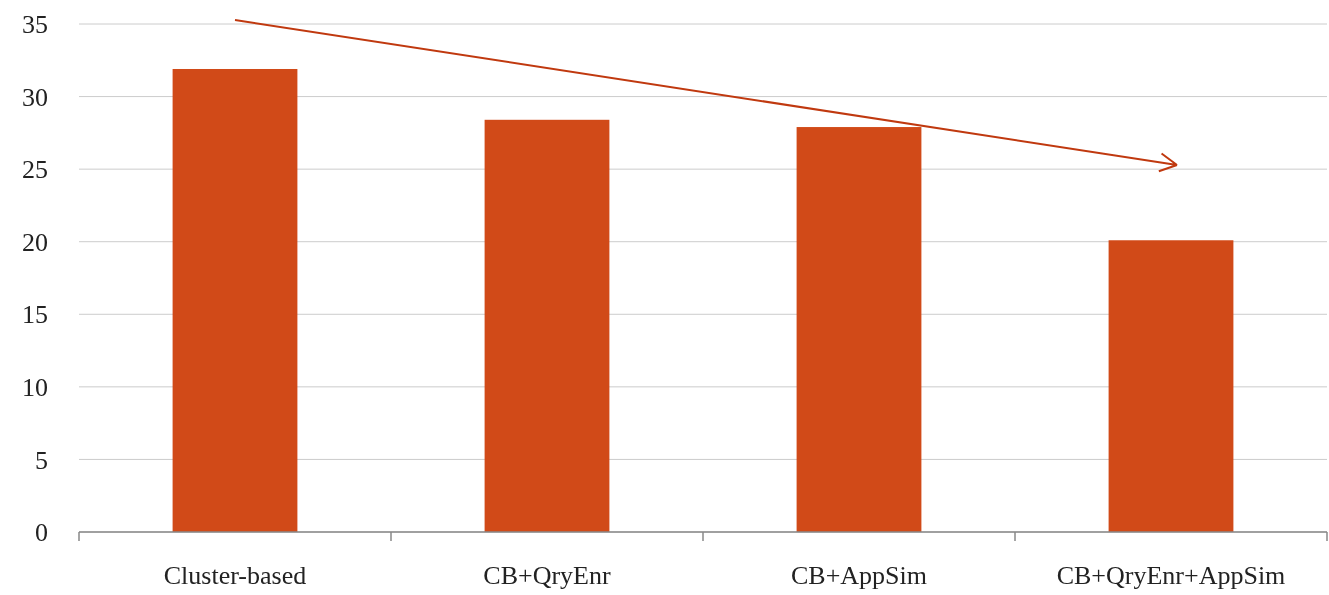 The width and height of the screenshot is (1329, 595). What do you see at coordinates (859, 575) in the screenshot?
I see `x-tick-label: CB+AppSim` at bounding box center [859, 575].